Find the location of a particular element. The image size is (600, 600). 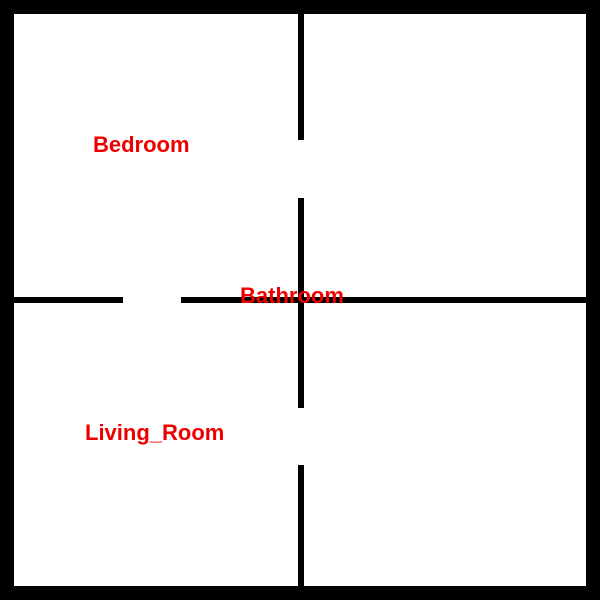

outer-wall-bottom is located at coordinates (300, 593).